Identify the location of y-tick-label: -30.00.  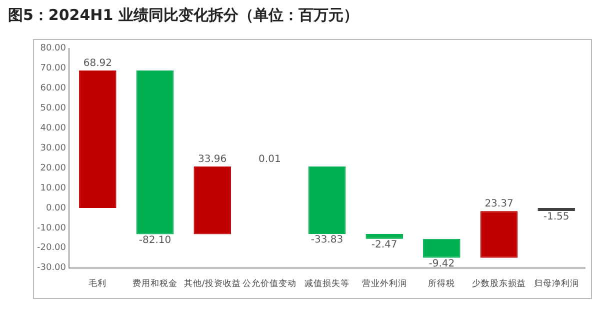
(51, 268).